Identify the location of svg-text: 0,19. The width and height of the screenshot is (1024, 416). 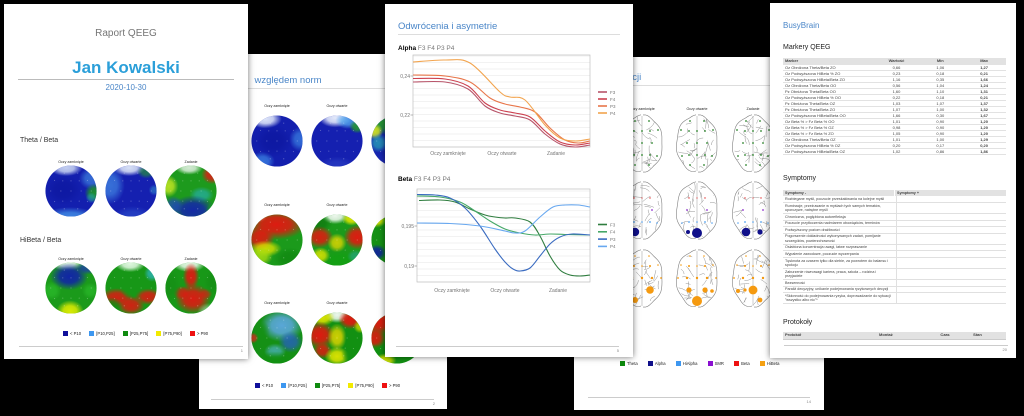
(409, 267).